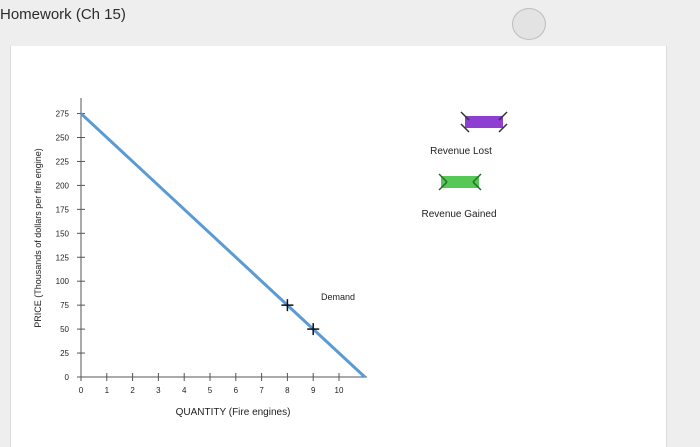 The image size is (700, 447). Describe the element at coordinates (236, 390) in the screenshot. I see `x-tick-label: 6` at that location.